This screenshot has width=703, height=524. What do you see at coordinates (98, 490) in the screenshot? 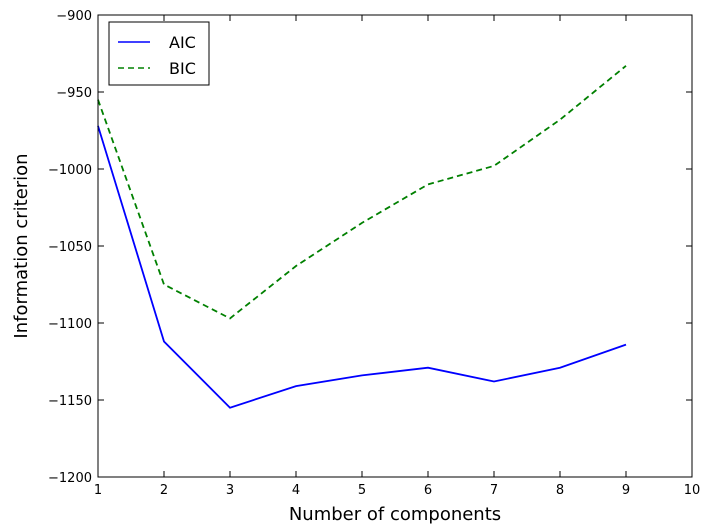
I see `x-tick-label: 1` at bounding box center [98, 490].